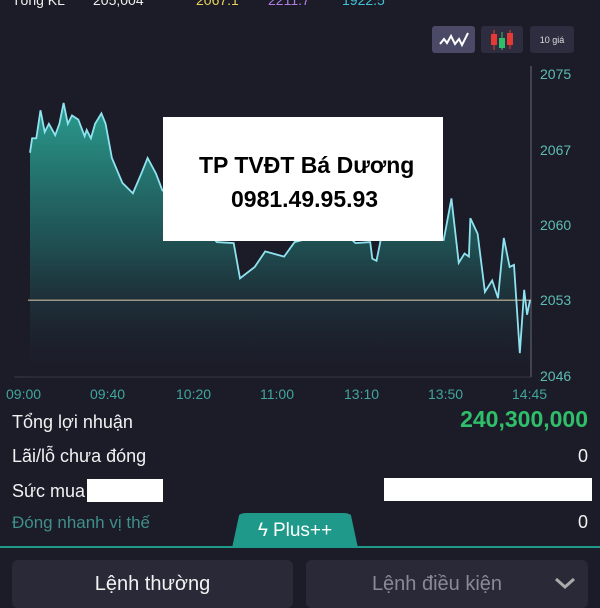 Image resolution: width=600 pixels, height=608 pixels. Describe the element at coordinates (302, 531) in the screenshot. I see `plus-tab-label: Plus++` at that location.